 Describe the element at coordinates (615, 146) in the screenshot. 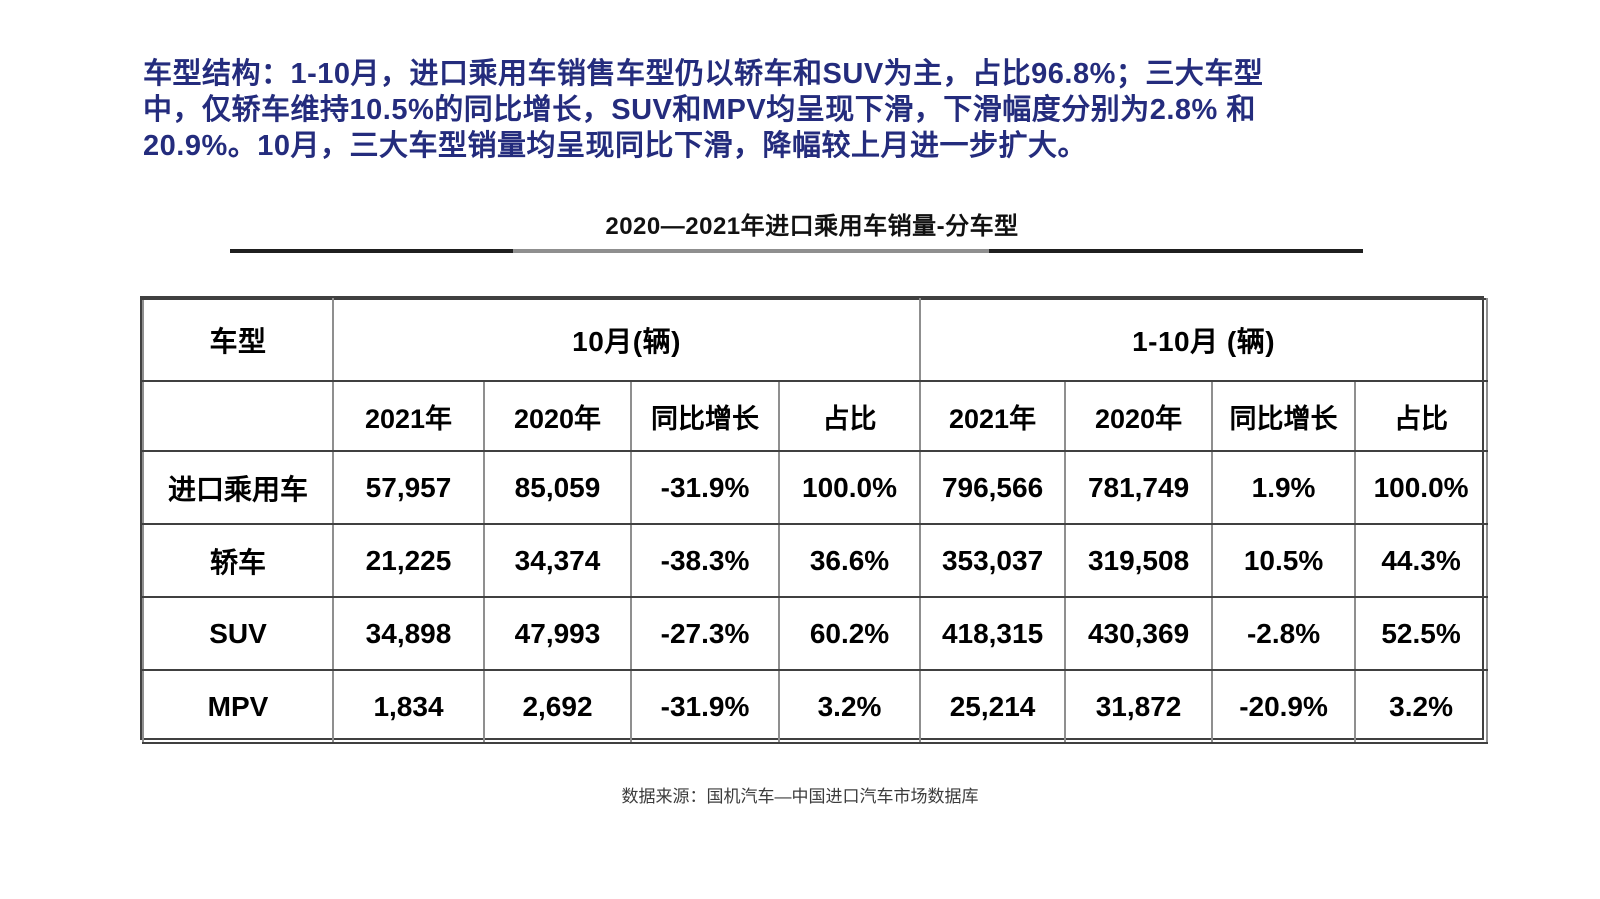

I see `headline-line: 20.9%。10月，三大车型销量均呈现同比下滑，降幅较上月进一步扩大。` at that location.